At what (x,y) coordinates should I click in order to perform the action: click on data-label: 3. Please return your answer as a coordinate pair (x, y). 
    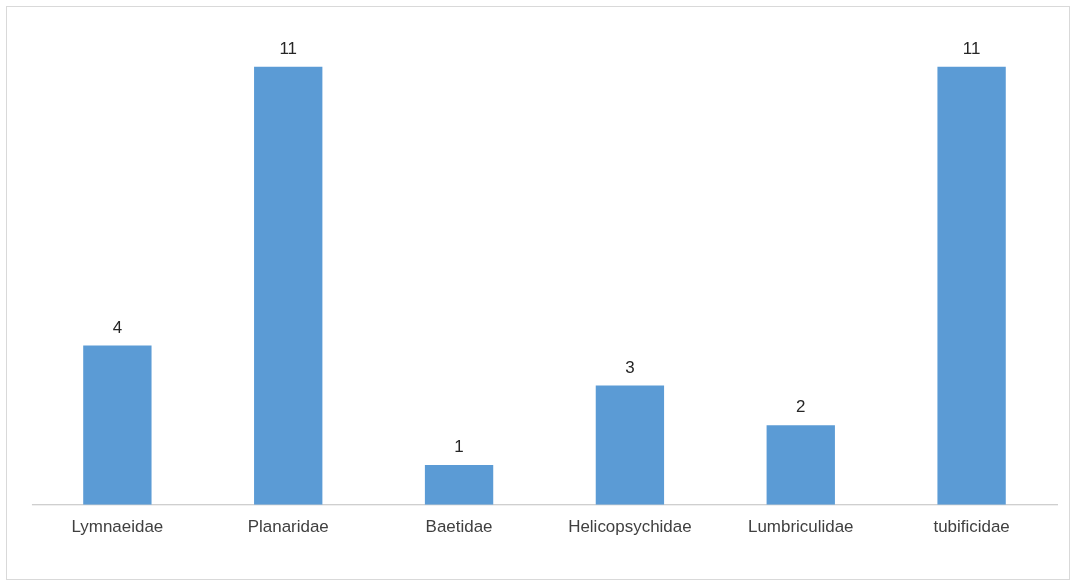
    Looking at the image, I should click on (630, 367).